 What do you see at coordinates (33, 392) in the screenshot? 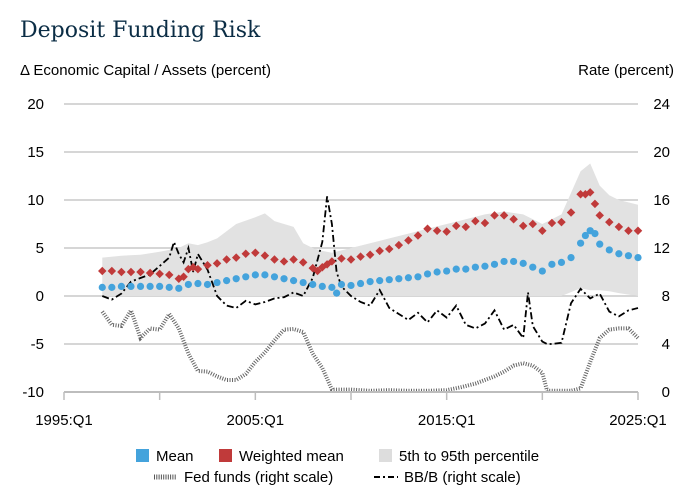
I see `y-left-tick-label: -10` at bounding box center [33, 392].